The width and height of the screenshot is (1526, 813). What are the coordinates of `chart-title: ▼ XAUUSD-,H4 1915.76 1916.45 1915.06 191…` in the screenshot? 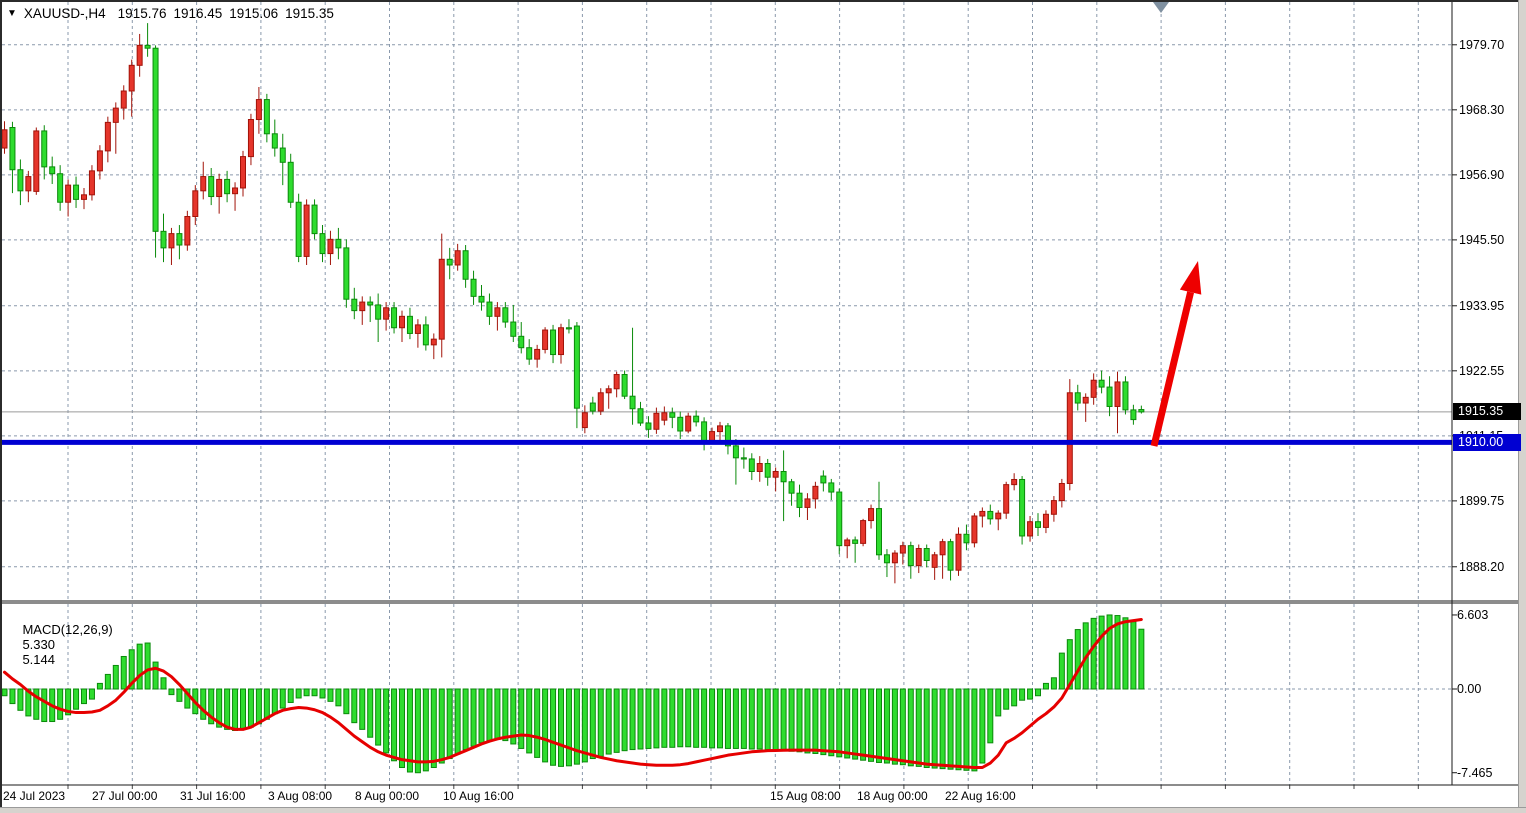 It's located at (174, 13).